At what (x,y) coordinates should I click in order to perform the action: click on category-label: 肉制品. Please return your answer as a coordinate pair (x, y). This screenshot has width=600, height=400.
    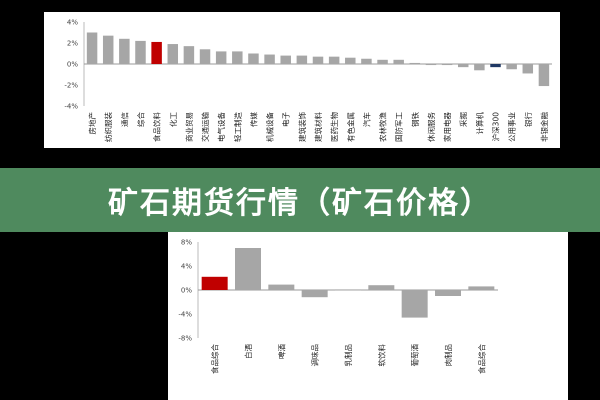
    Looking at the image, I should click on (448, 355).